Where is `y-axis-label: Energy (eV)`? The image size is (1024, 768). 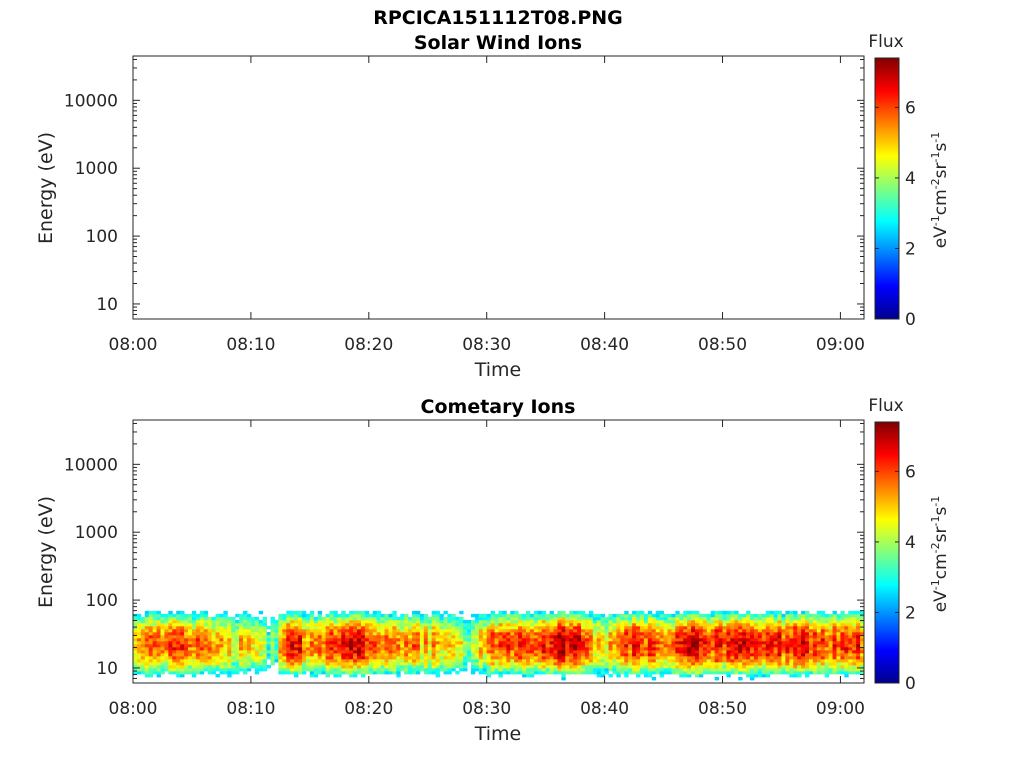
y-axis-label: Energy (eV) is located at coordinates (46, 552).